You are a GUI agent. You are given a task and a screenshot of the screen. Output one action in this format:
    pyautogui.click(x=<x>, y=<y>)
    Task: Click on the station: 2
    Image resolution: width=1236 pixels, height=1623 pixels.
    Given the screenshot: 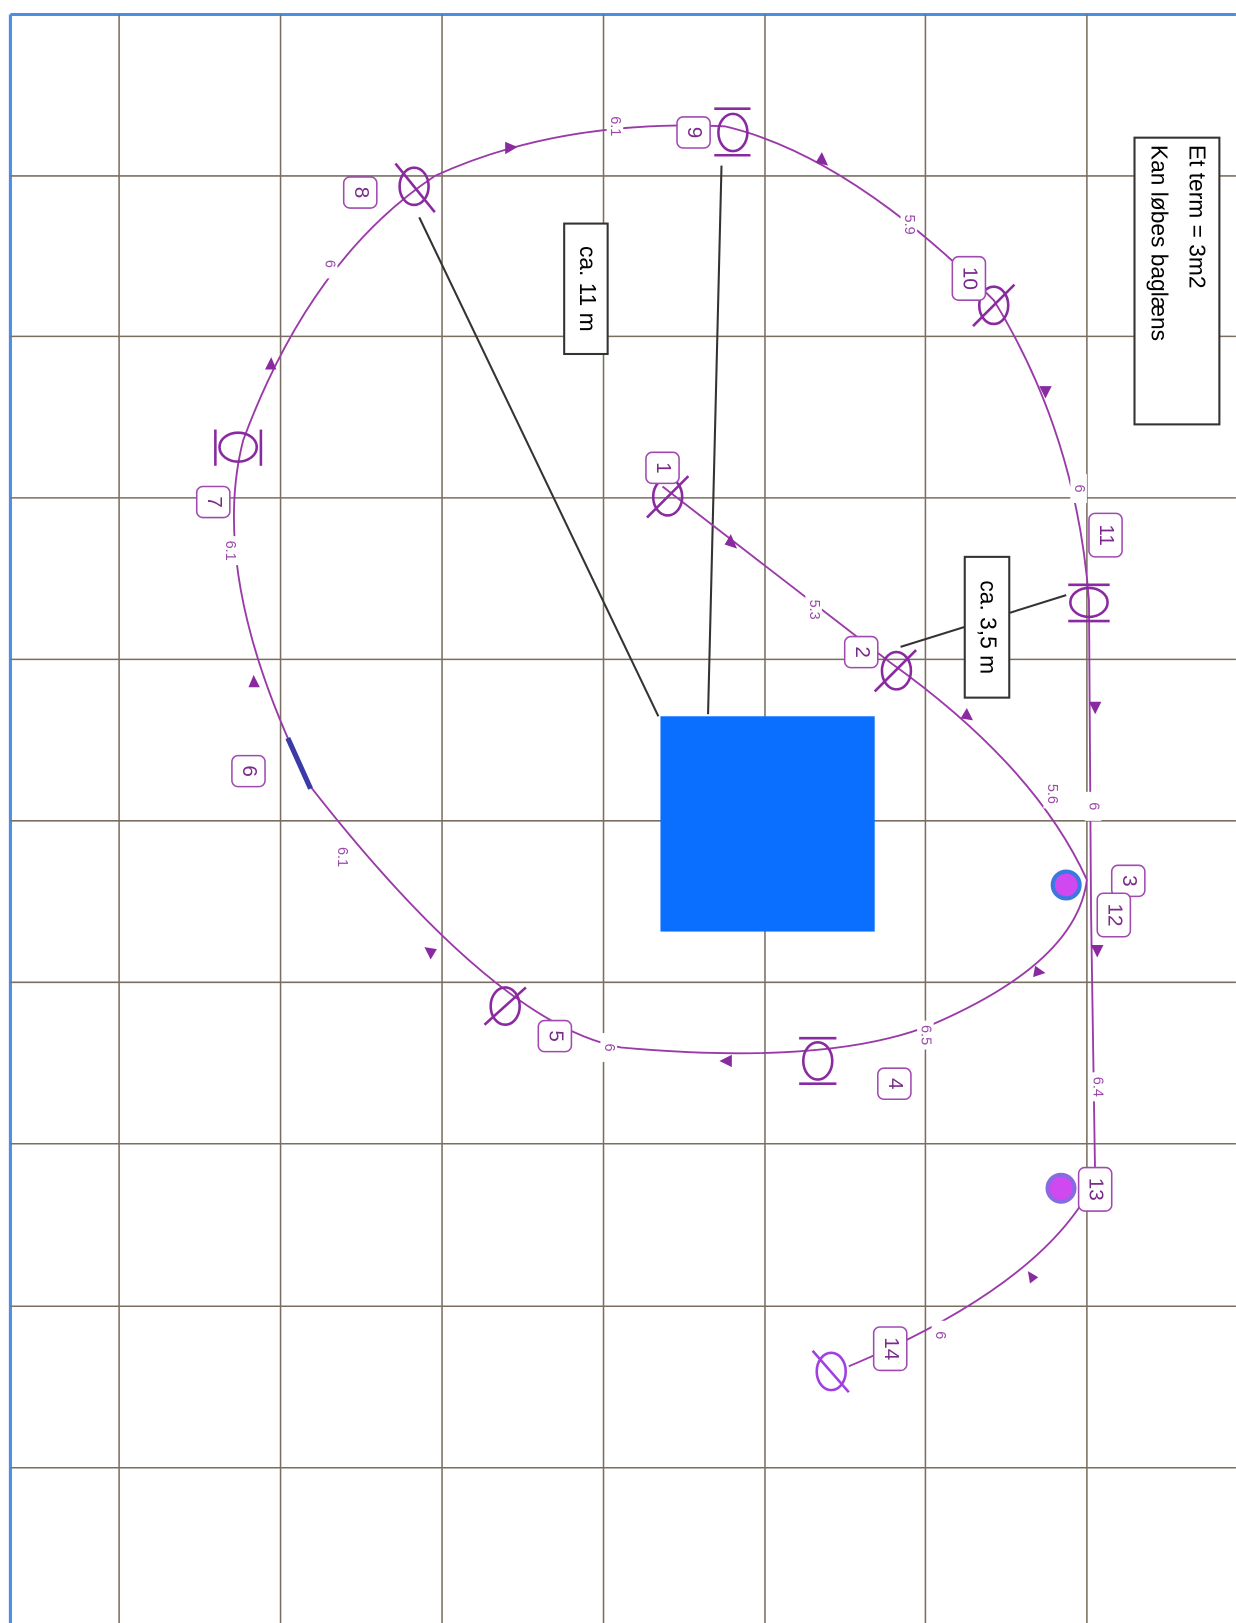 What is the action you would take?
    pyautogui.click(x=861, y=652)
    